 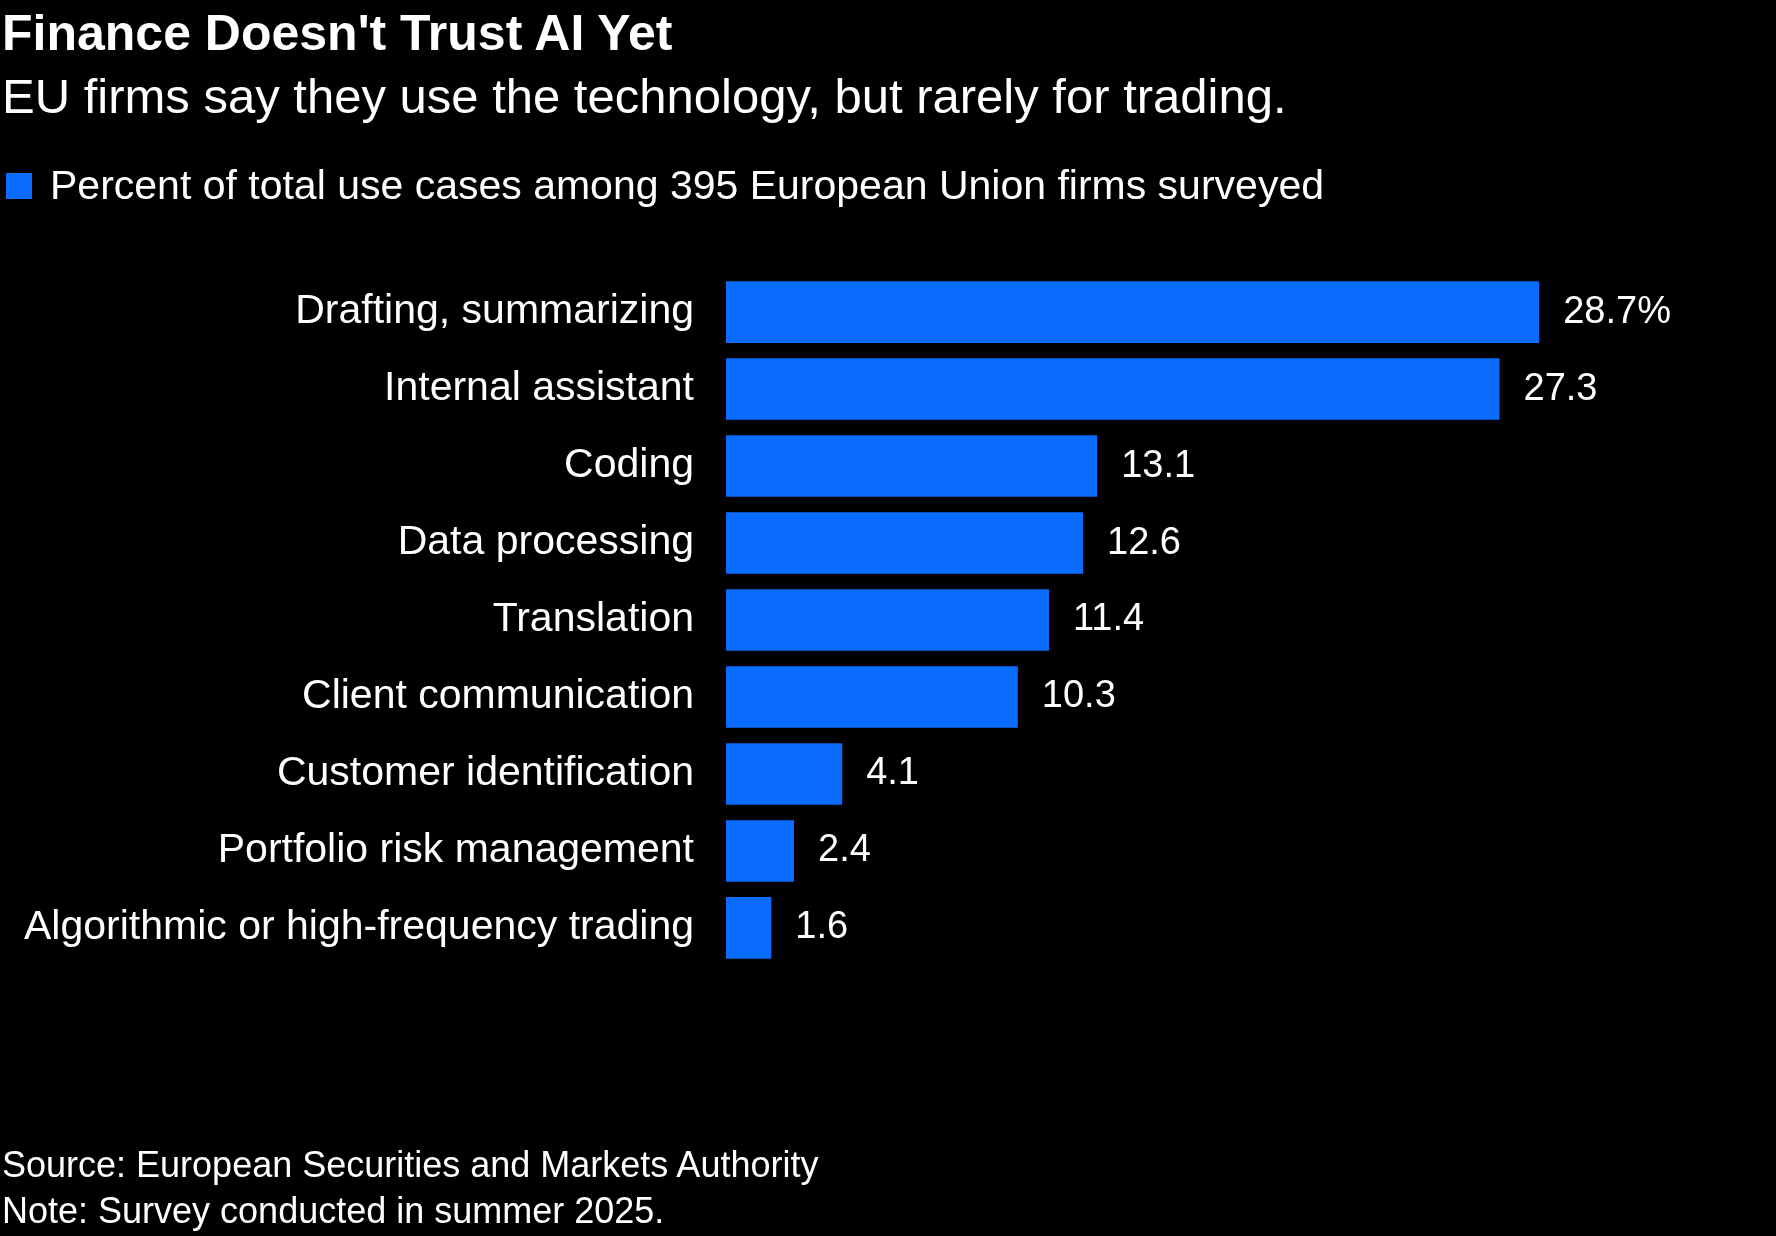 I want to click on y-tick-label: Internal assistant, so click(x=539, y=386).